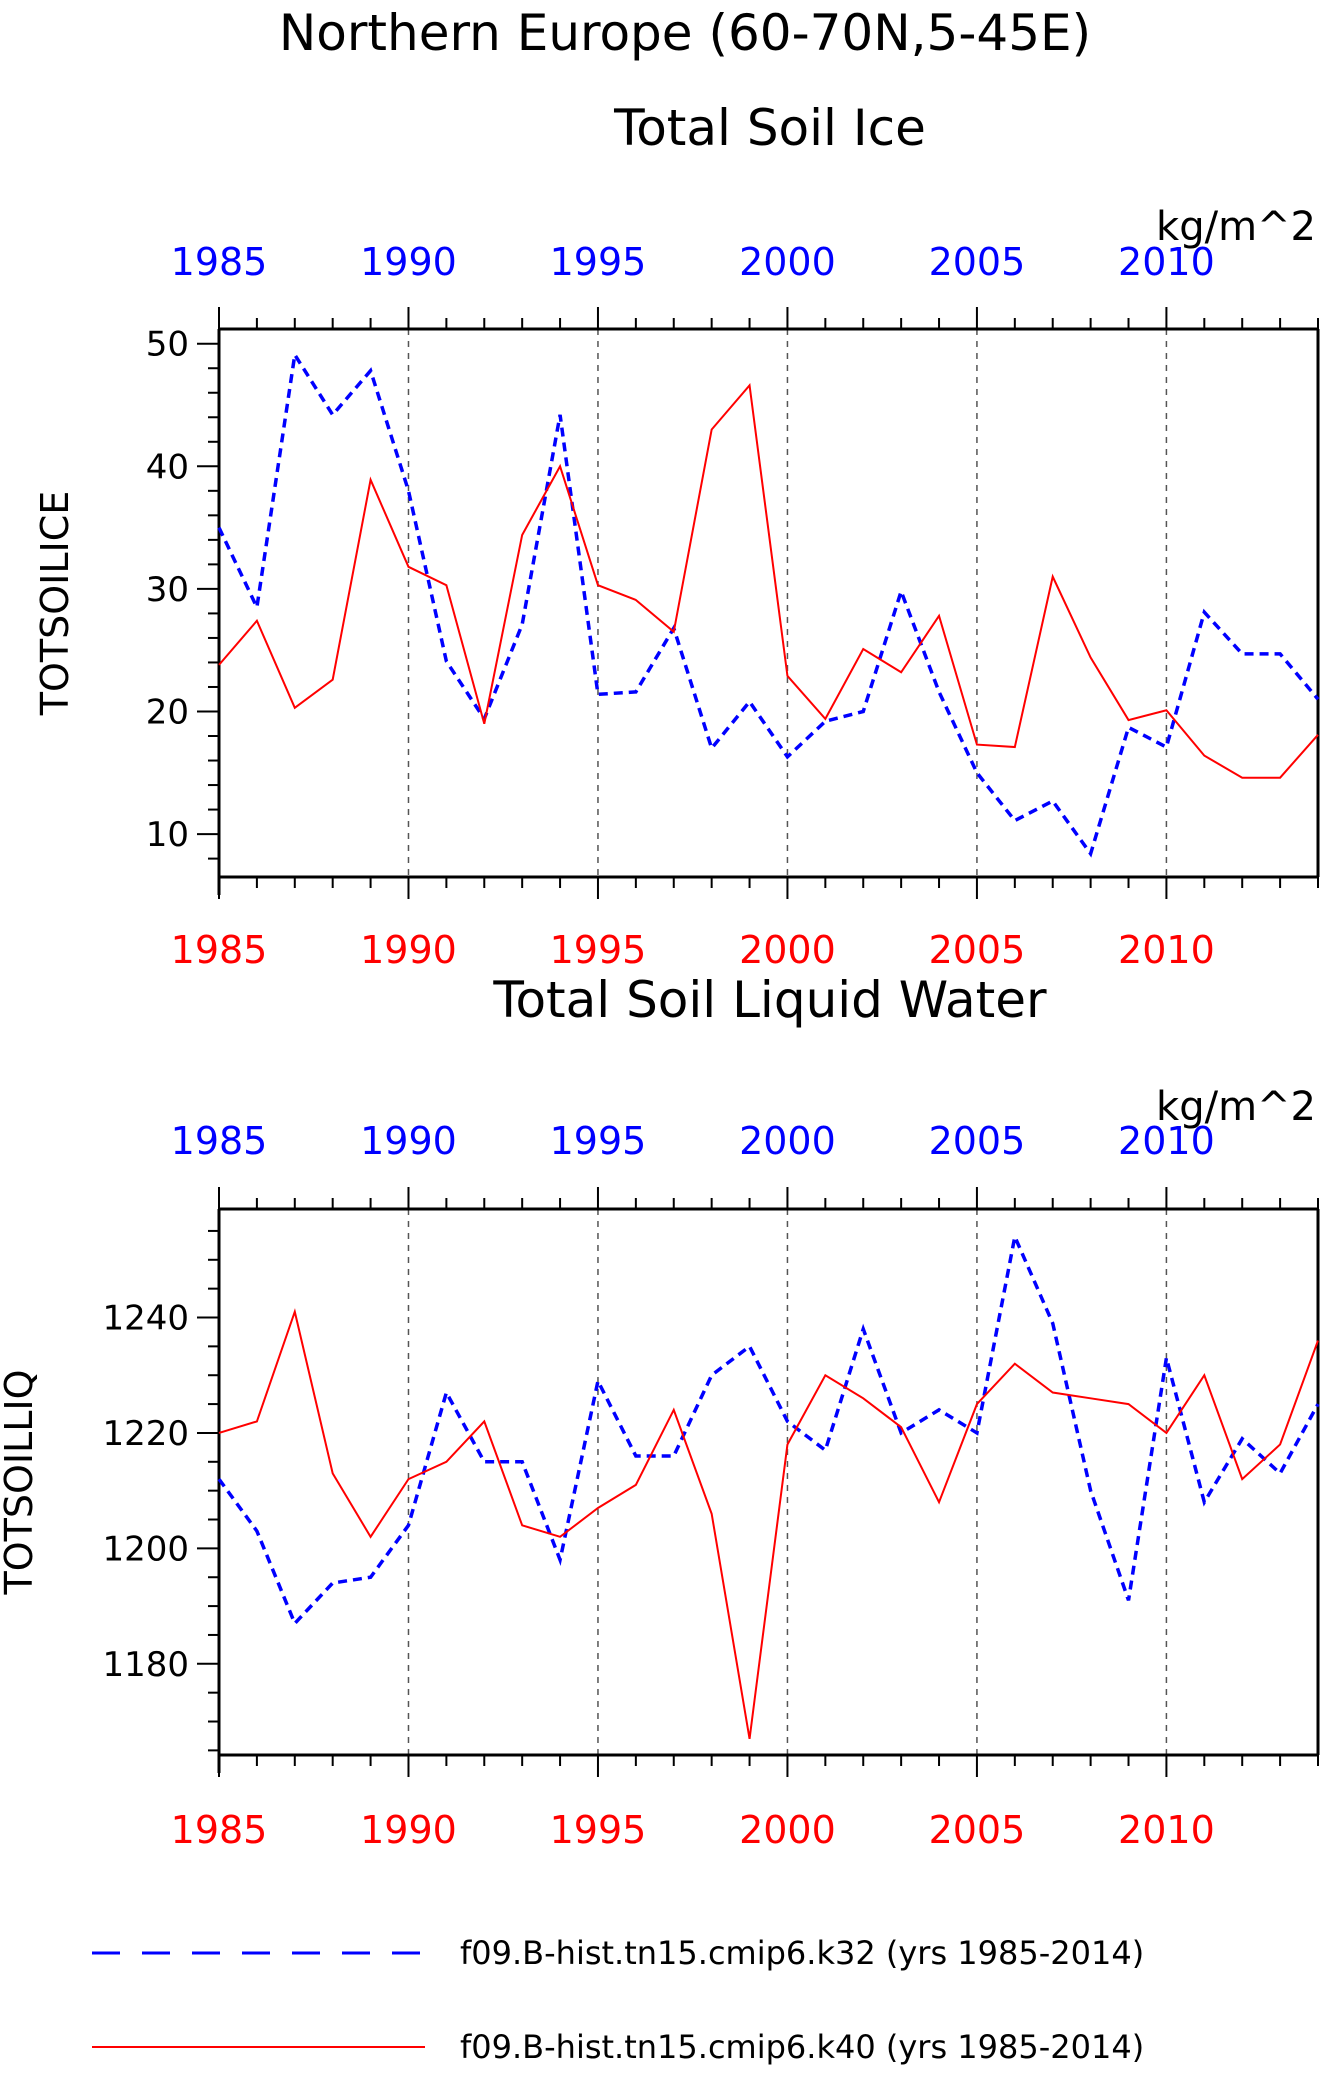 This screenshot has width=1322, height=2074. What do you see at coordinates (769, 128) in the screenshot?
I see `panel-title: Total Soil Ice` at bounding box center [769, 128].